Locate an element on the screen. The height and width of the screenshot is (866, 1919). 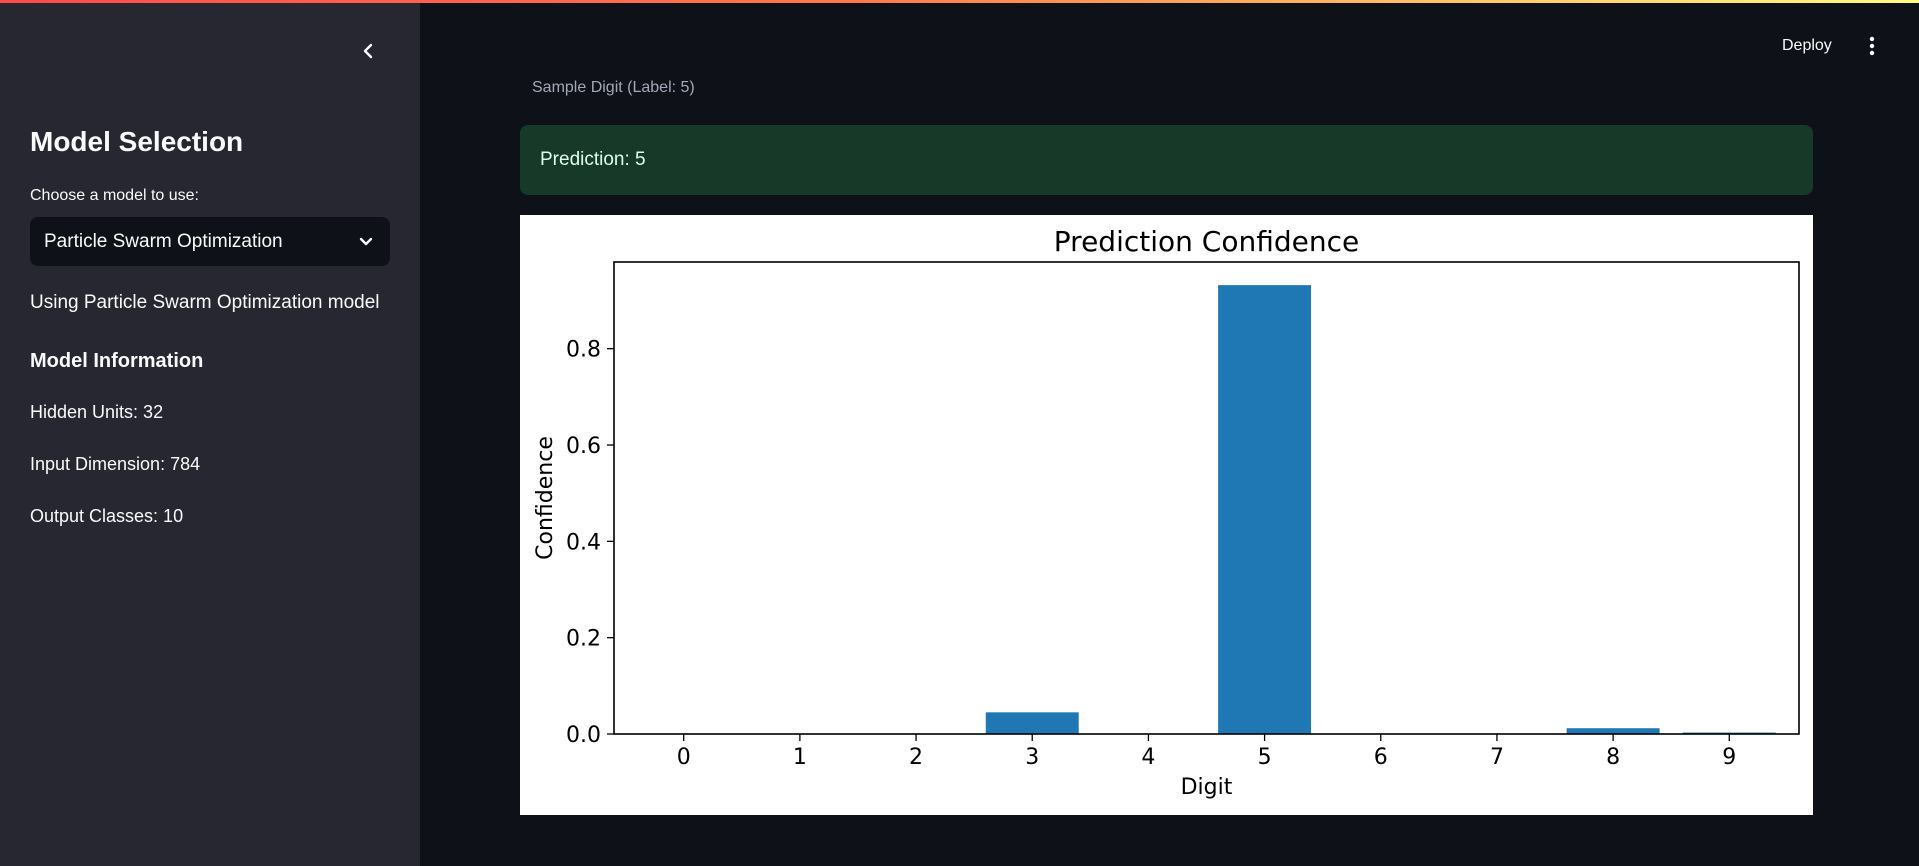
chevron-left-icon is located at coordinates (368, 51).